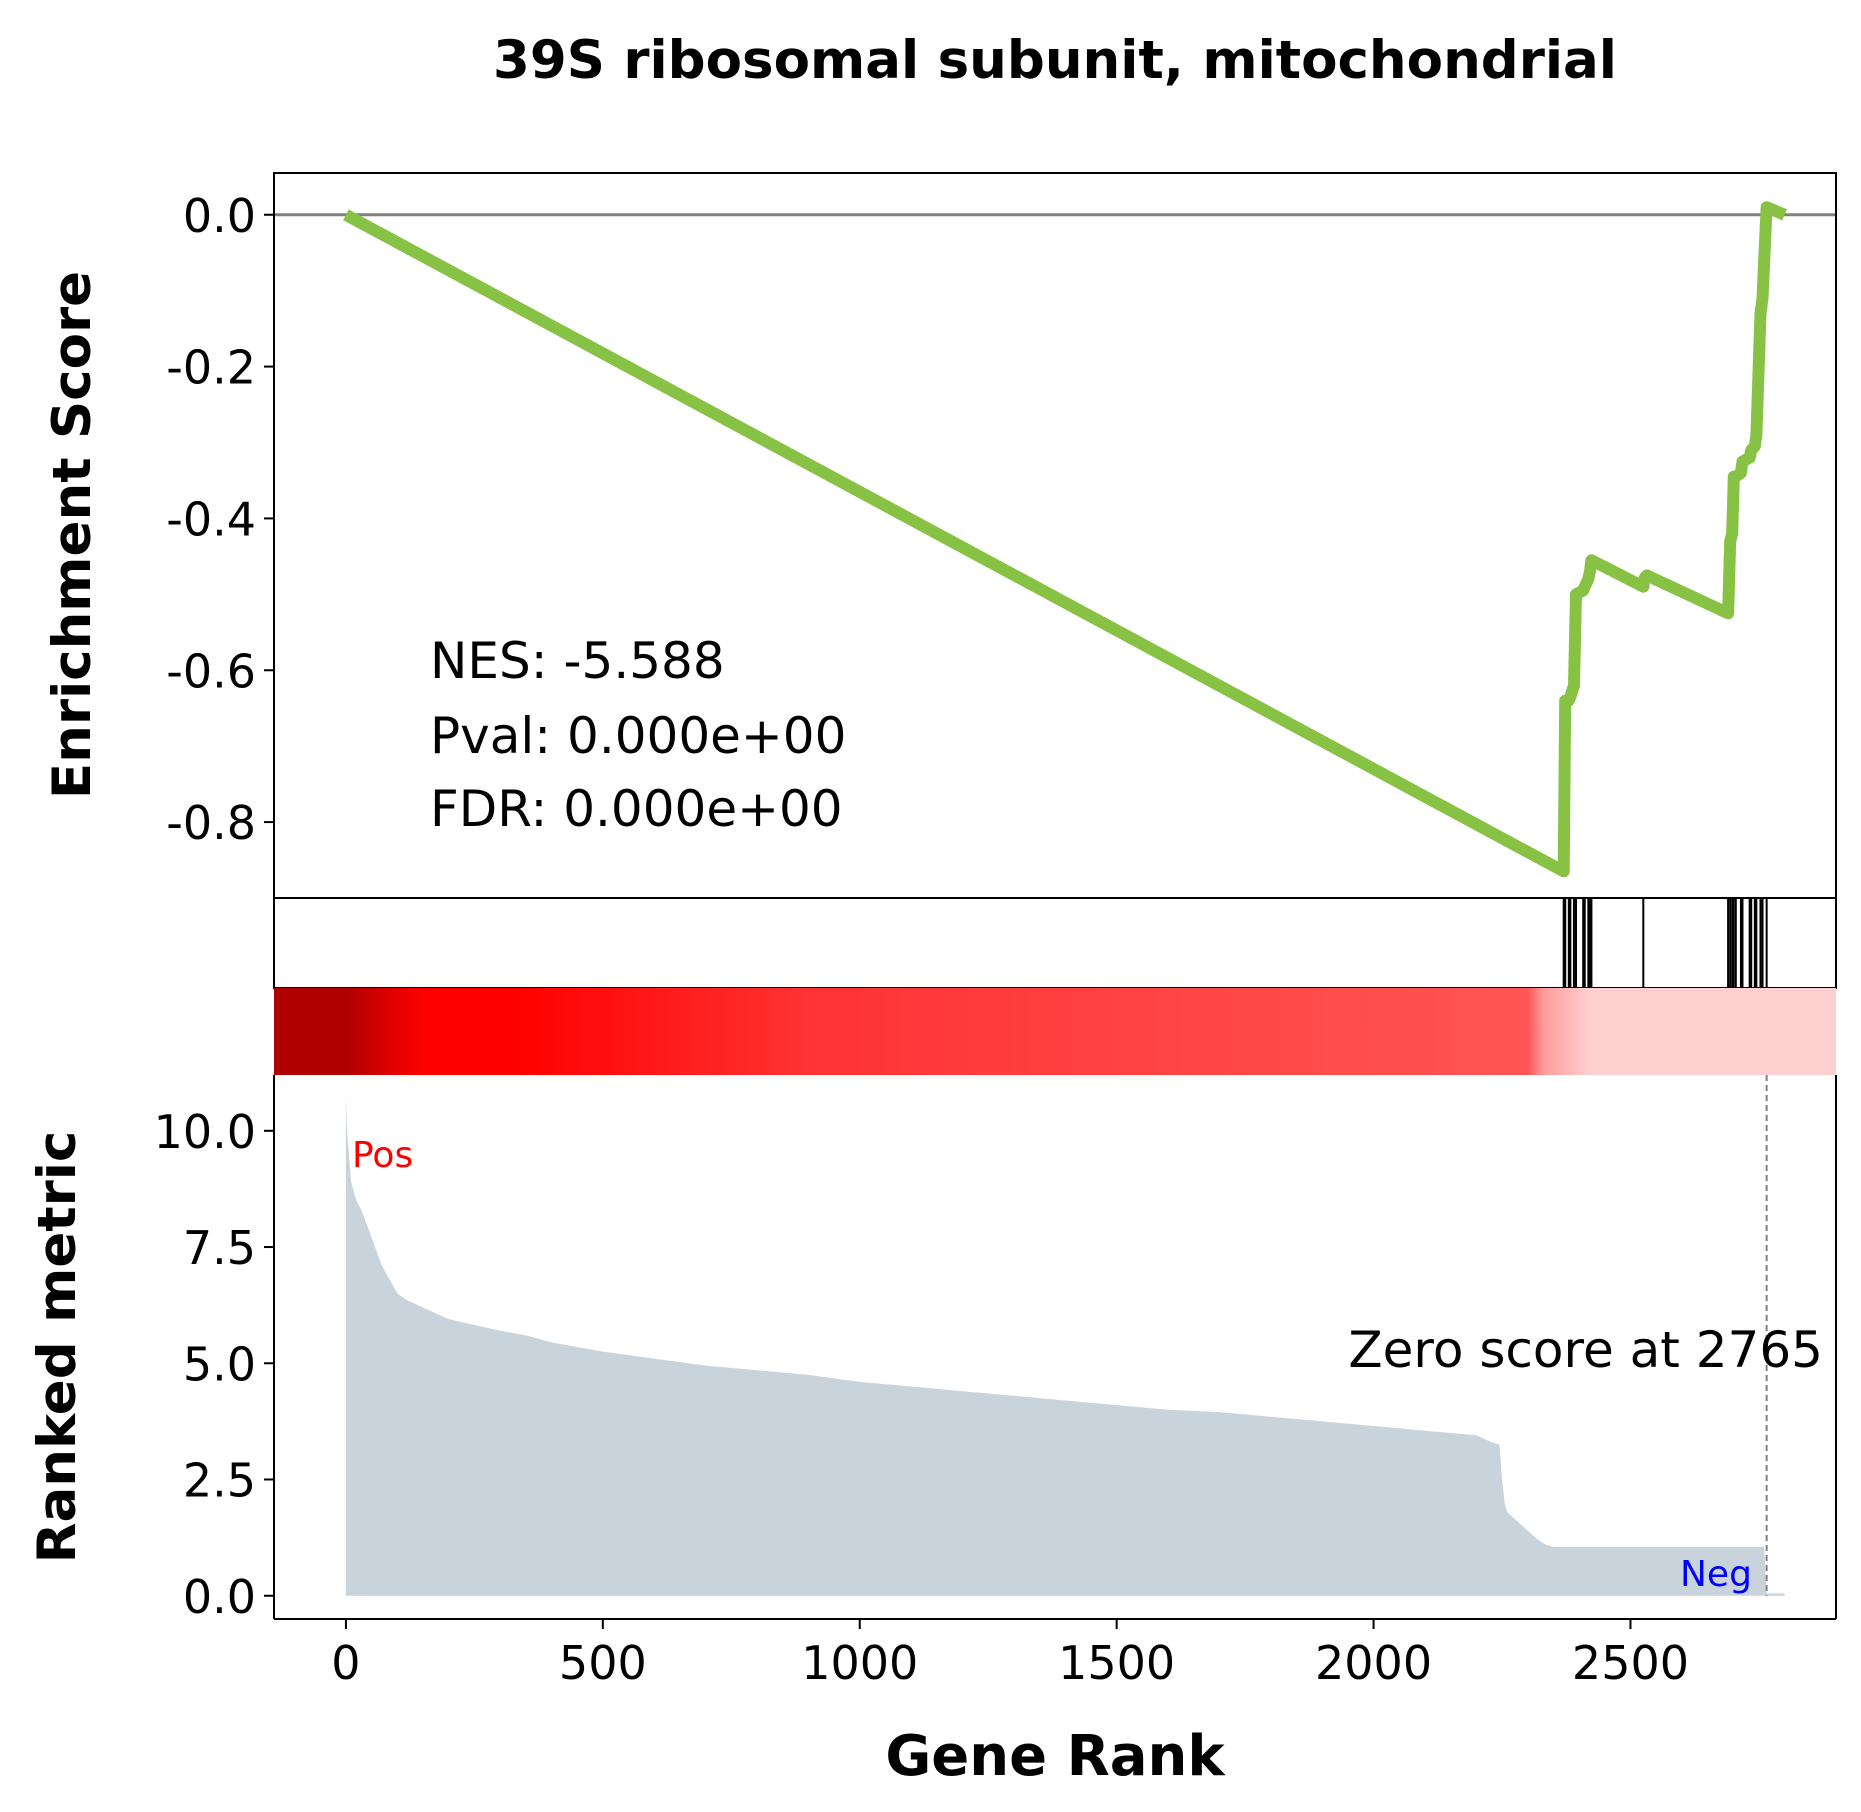 This screenshot has width=1861, height=1812. Describe the element at coordinates (1585, 1350) in the screenshot. I see `zero-score-label: Zero score at 2765` at that location.